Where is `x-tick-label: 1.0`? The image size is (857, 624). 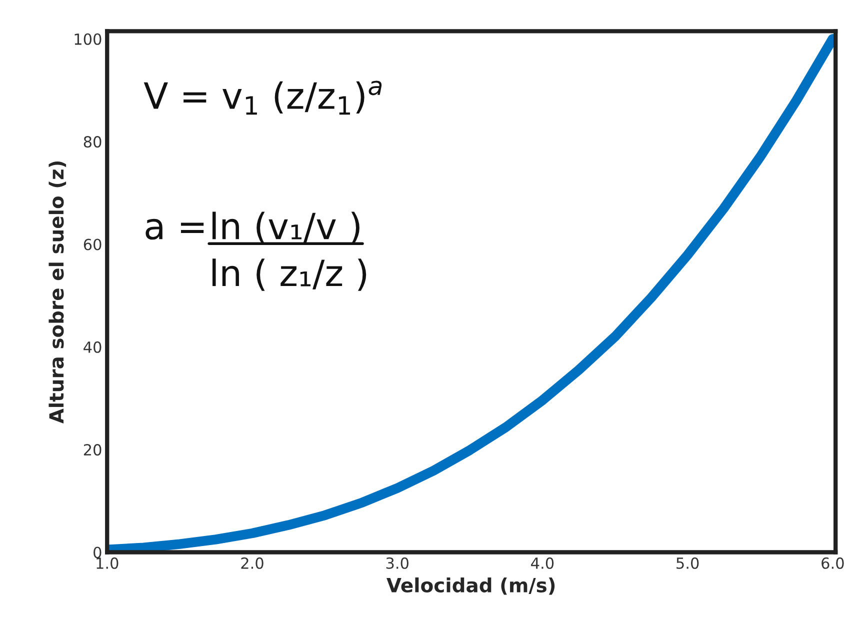
x-tick-label: 1.0 is located at coordinates (107, 563).